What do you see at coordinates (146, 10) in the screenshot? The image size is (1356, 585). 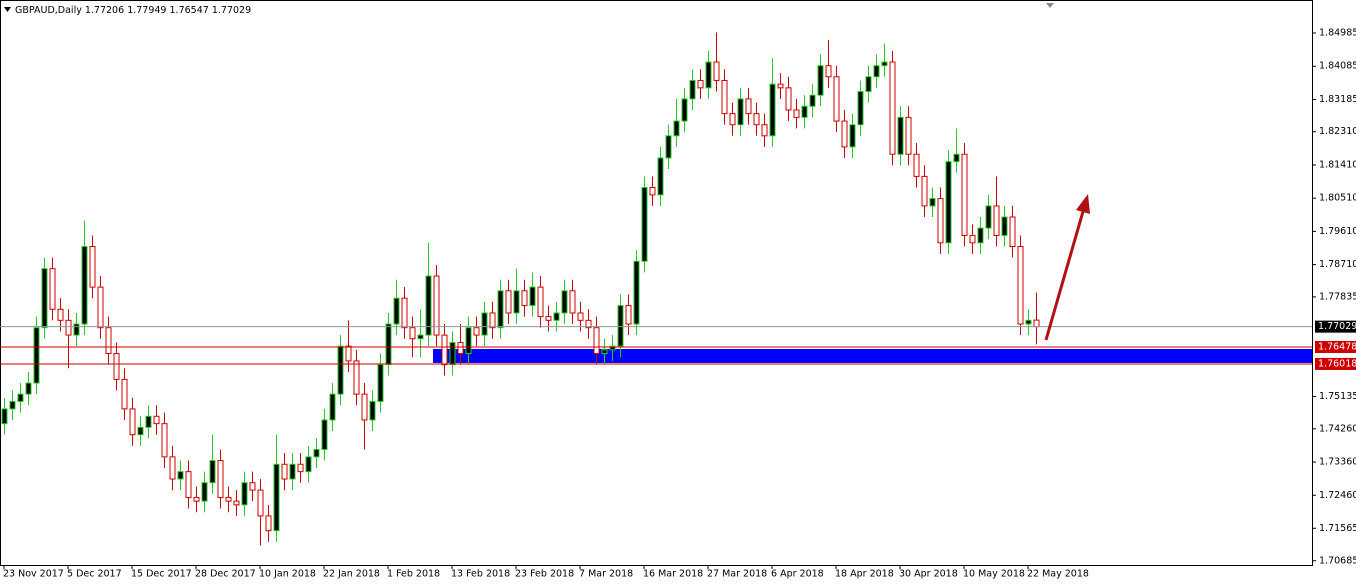 I see `last-high: 1.77949` at bounding box center [146, 10].